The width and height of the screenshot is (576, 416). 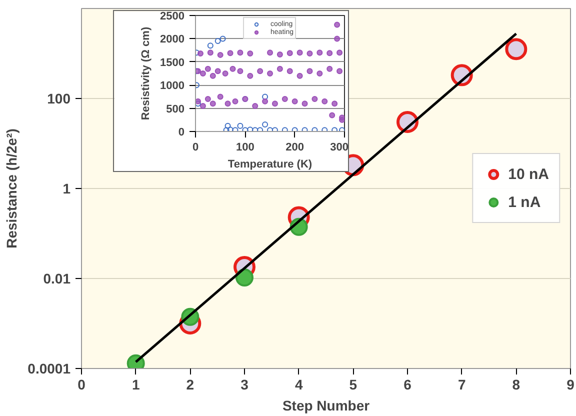 What do you see at coordinates (172, 16) in the screenshot?
I see `y-tick-label: 2500` at bounding box center [172, 16].